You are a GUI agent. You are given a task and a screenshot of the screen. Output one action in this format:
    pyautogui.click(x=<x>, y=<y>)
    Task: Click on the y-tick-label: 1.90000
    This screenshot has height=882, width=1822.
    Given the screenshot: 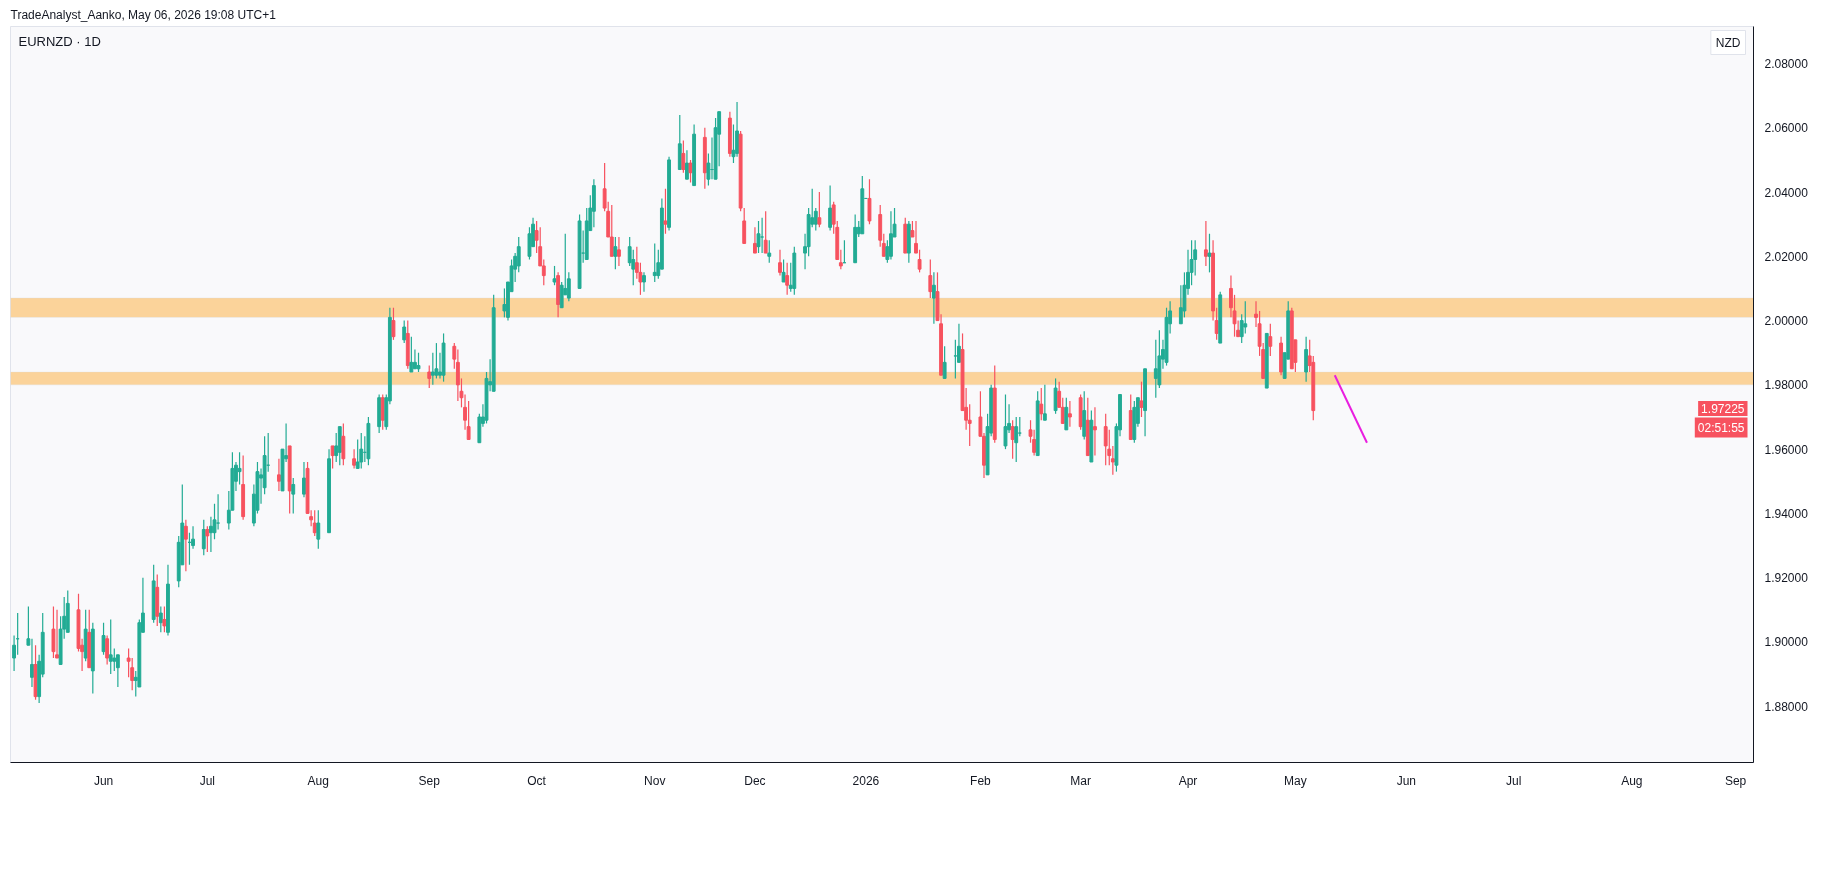 What is the action you would take?
    pyautogui.click(x=1786, y=642)
    